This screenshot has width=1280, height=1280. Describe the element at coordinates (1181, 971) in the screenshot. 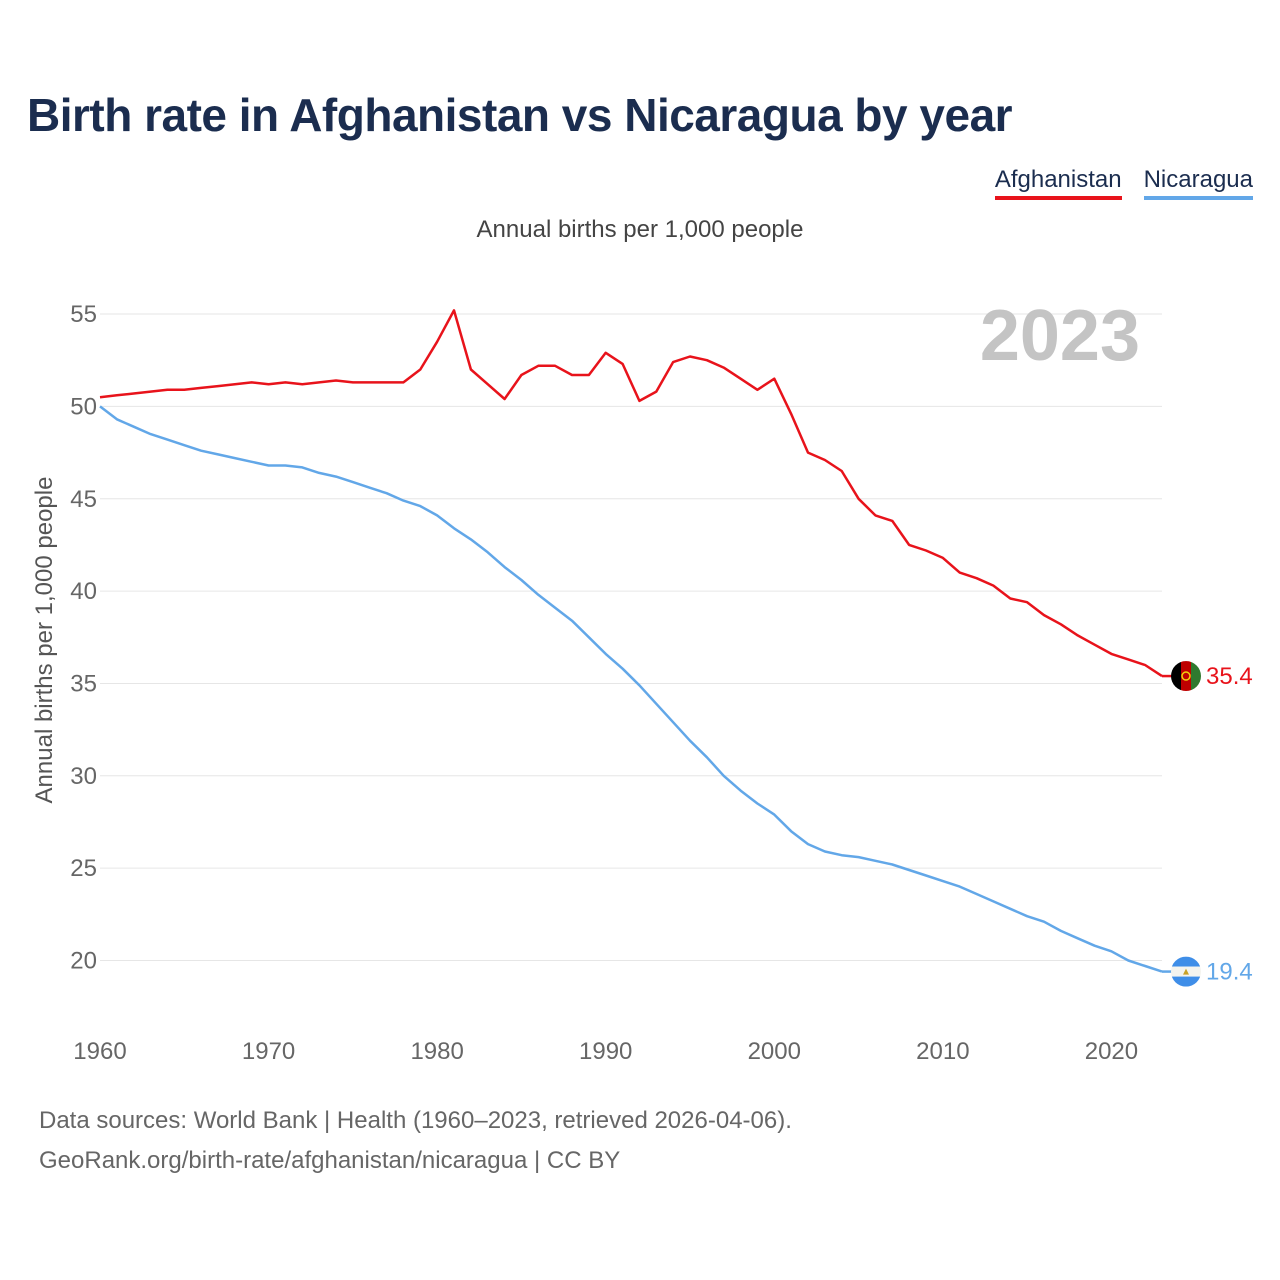

I see `flag-icon-nicaragua` at that location.